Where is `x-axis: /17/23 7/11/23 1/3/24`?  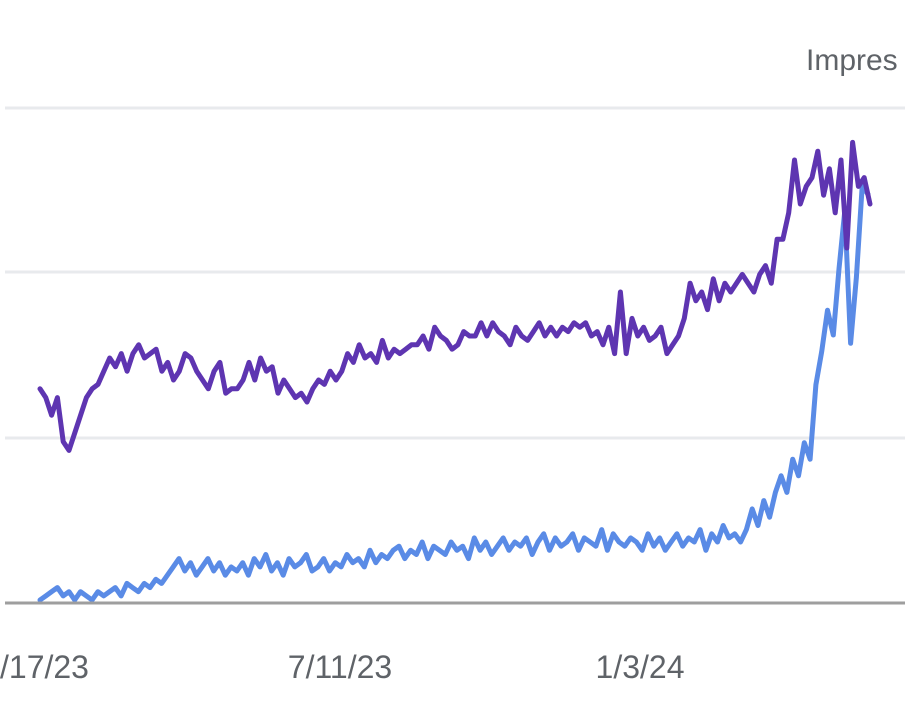 x-axis: /17/23 7/11/23 1/3/24 is located at coordinates (342, 667).